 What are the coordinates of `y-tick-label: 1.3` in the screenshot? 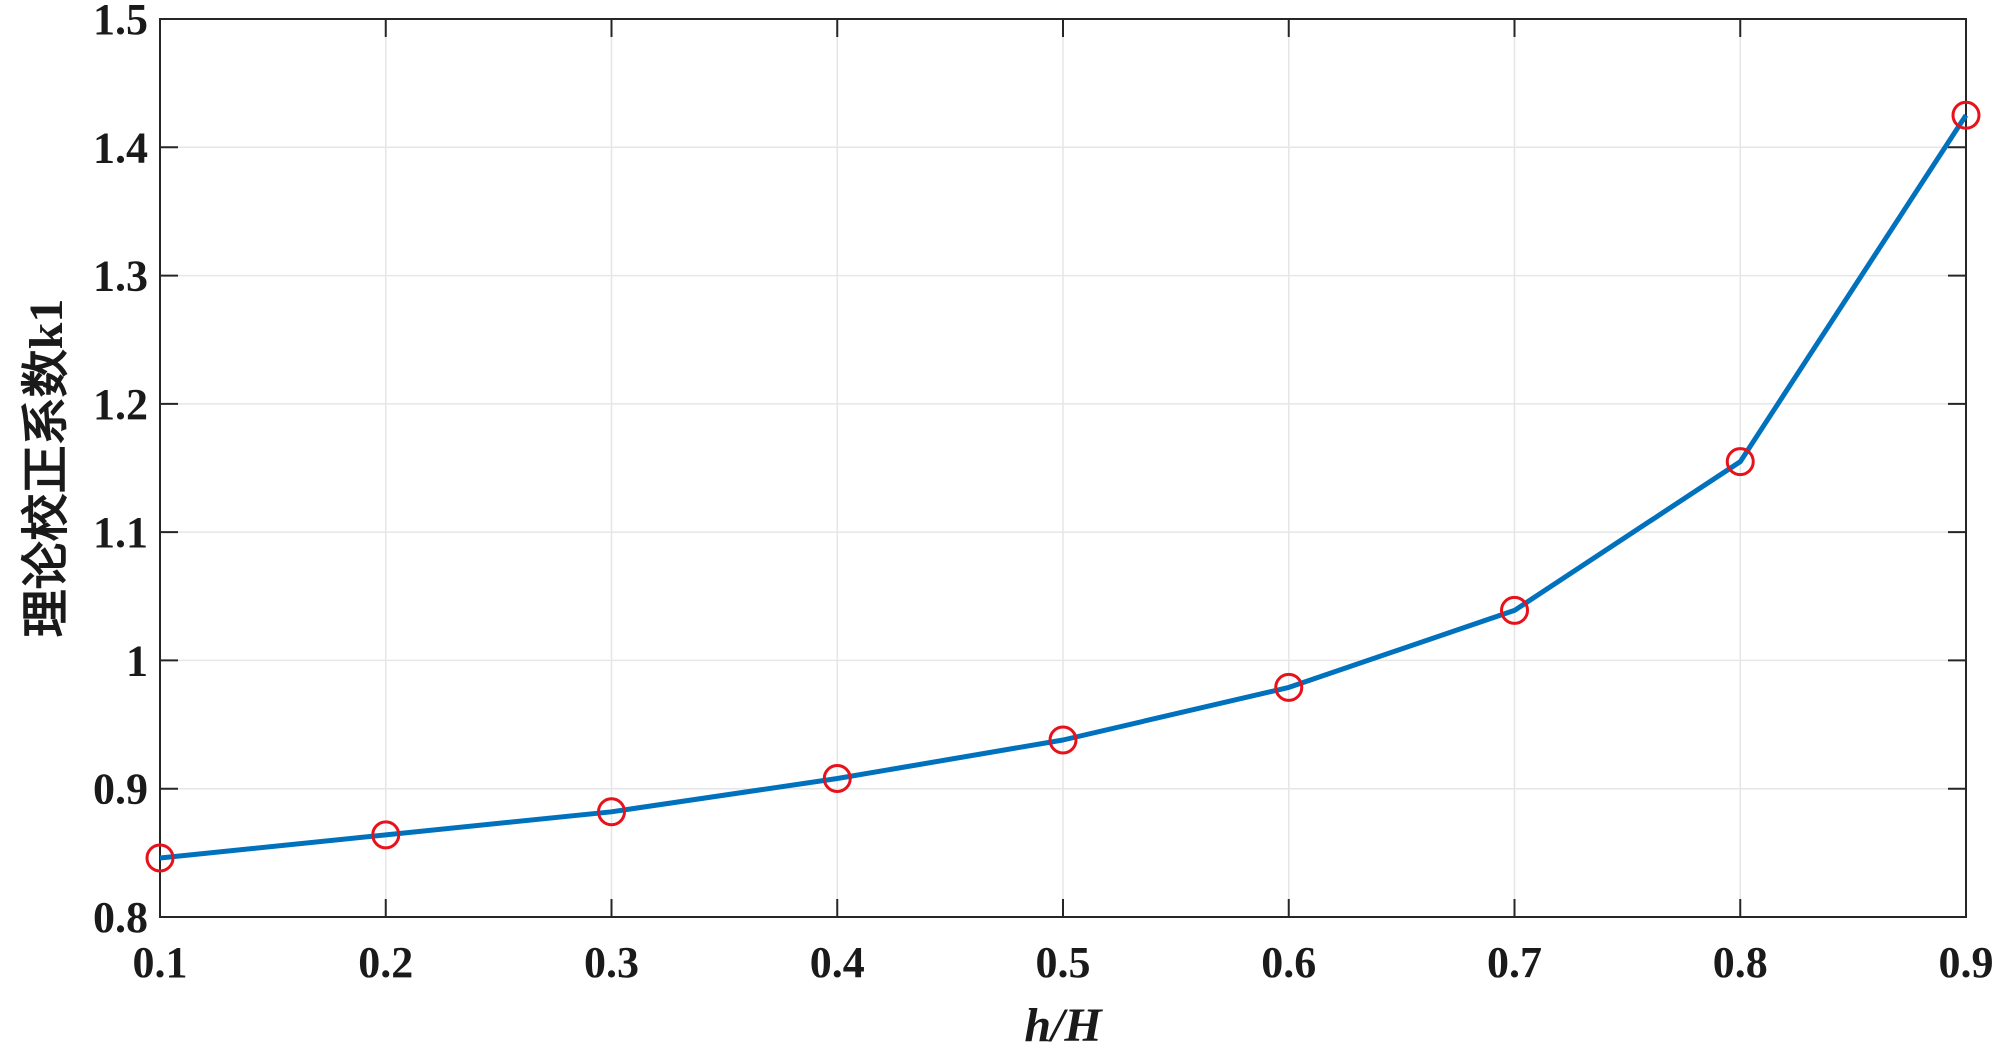 It's located at (120, 276).